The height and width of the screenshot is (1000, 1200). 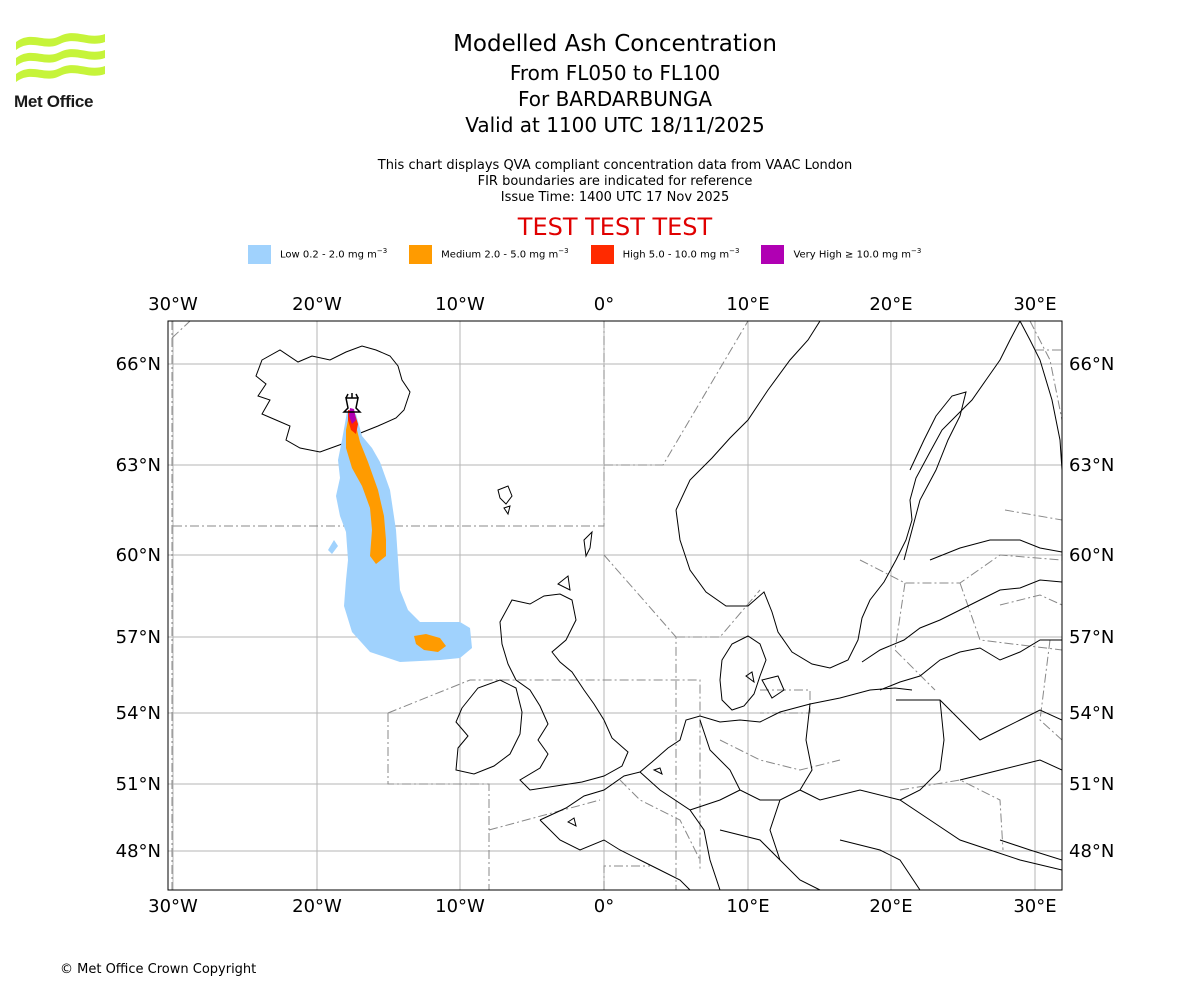 I want to click on legend-swatch-medium, so click(x=421, y=254).